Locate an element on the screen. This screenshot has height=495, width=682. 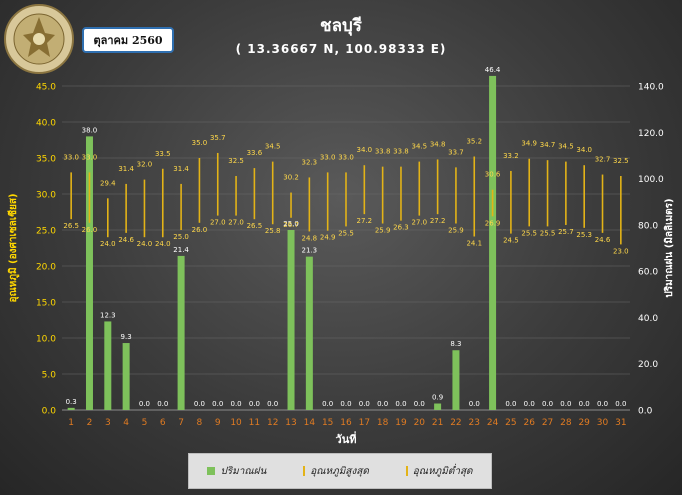
left-axis-tick-label: 40.0 is located at coordinates (46, 124).